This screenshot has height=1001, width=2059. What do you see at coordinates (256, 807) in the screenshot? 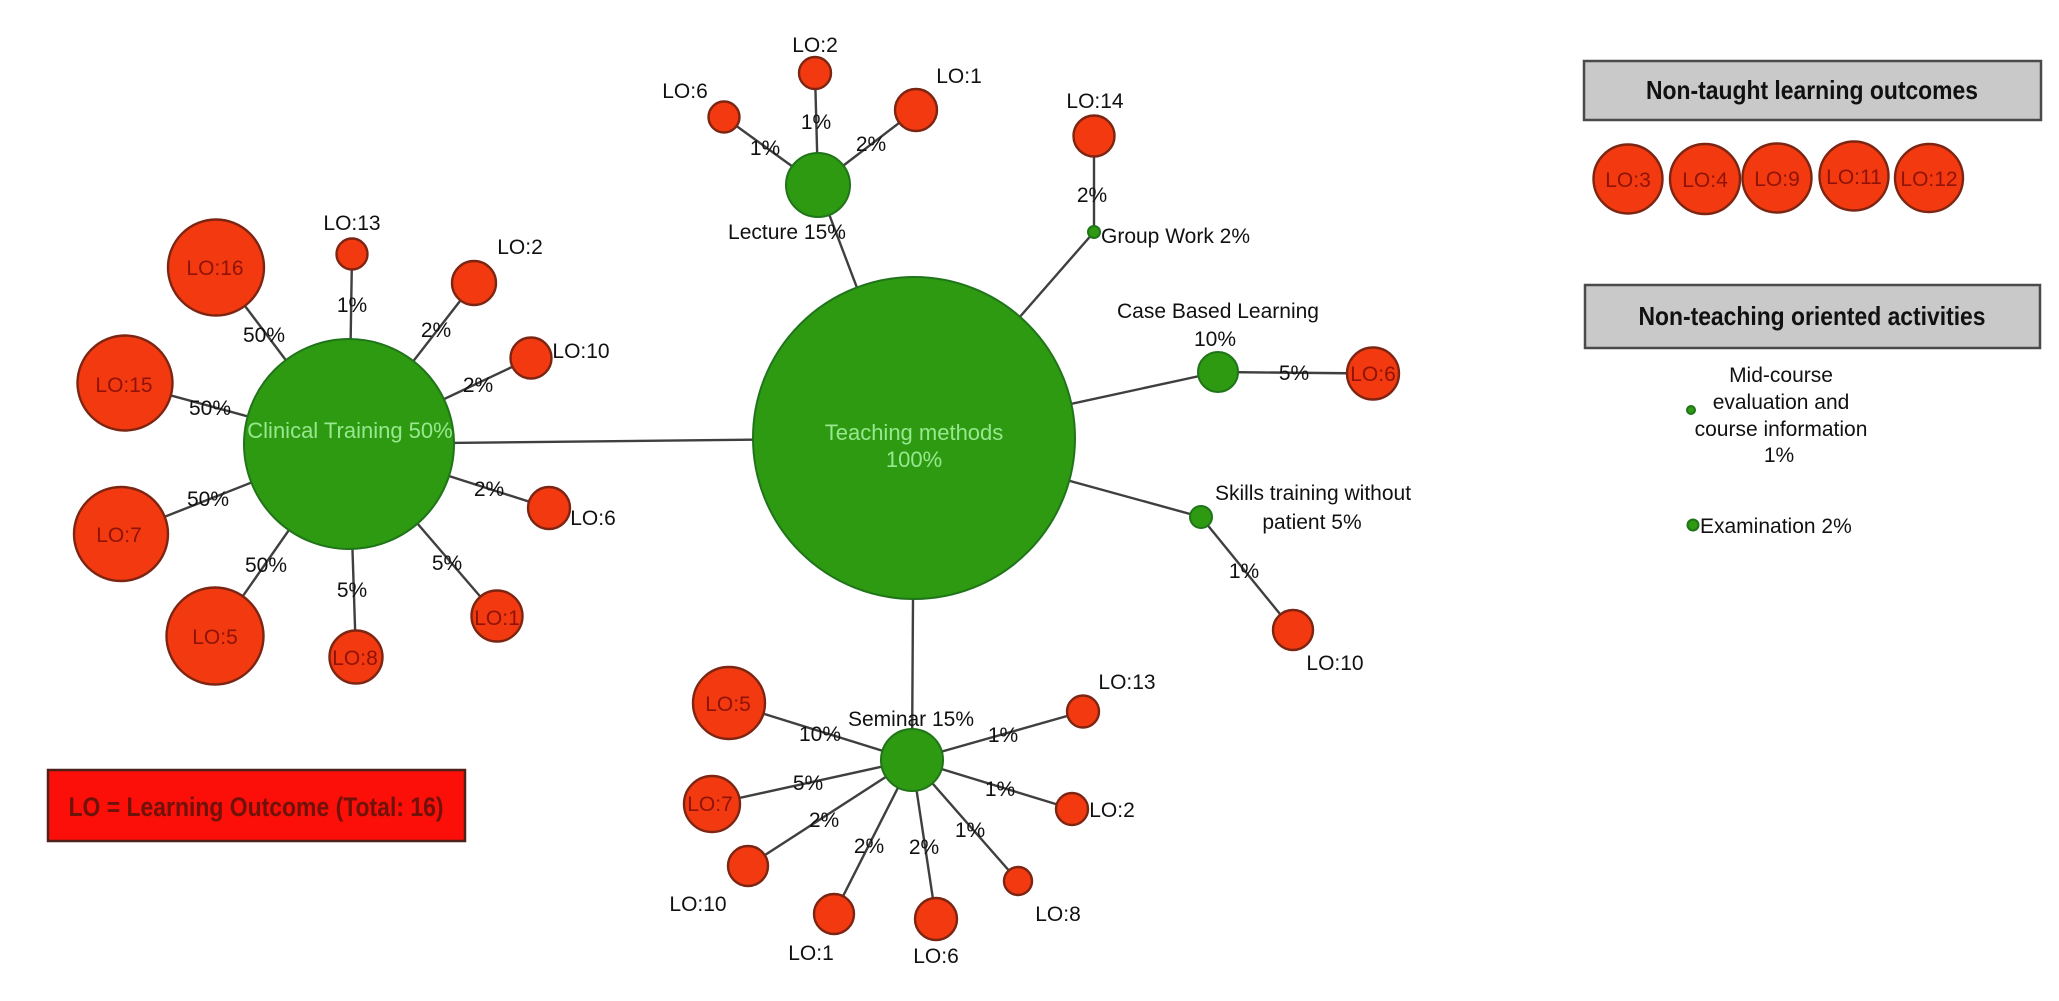
I see `svg-text:LO = Learning Outcome (Total:: LO = Learning Outcome (Total: 16)` at bounding box center [256, 807].